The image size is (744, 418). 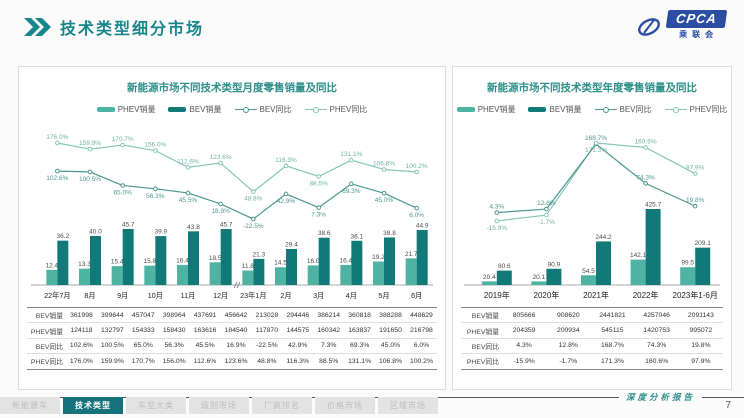 I want to click on svg-text: 2019年, so click(x=497, y=295).